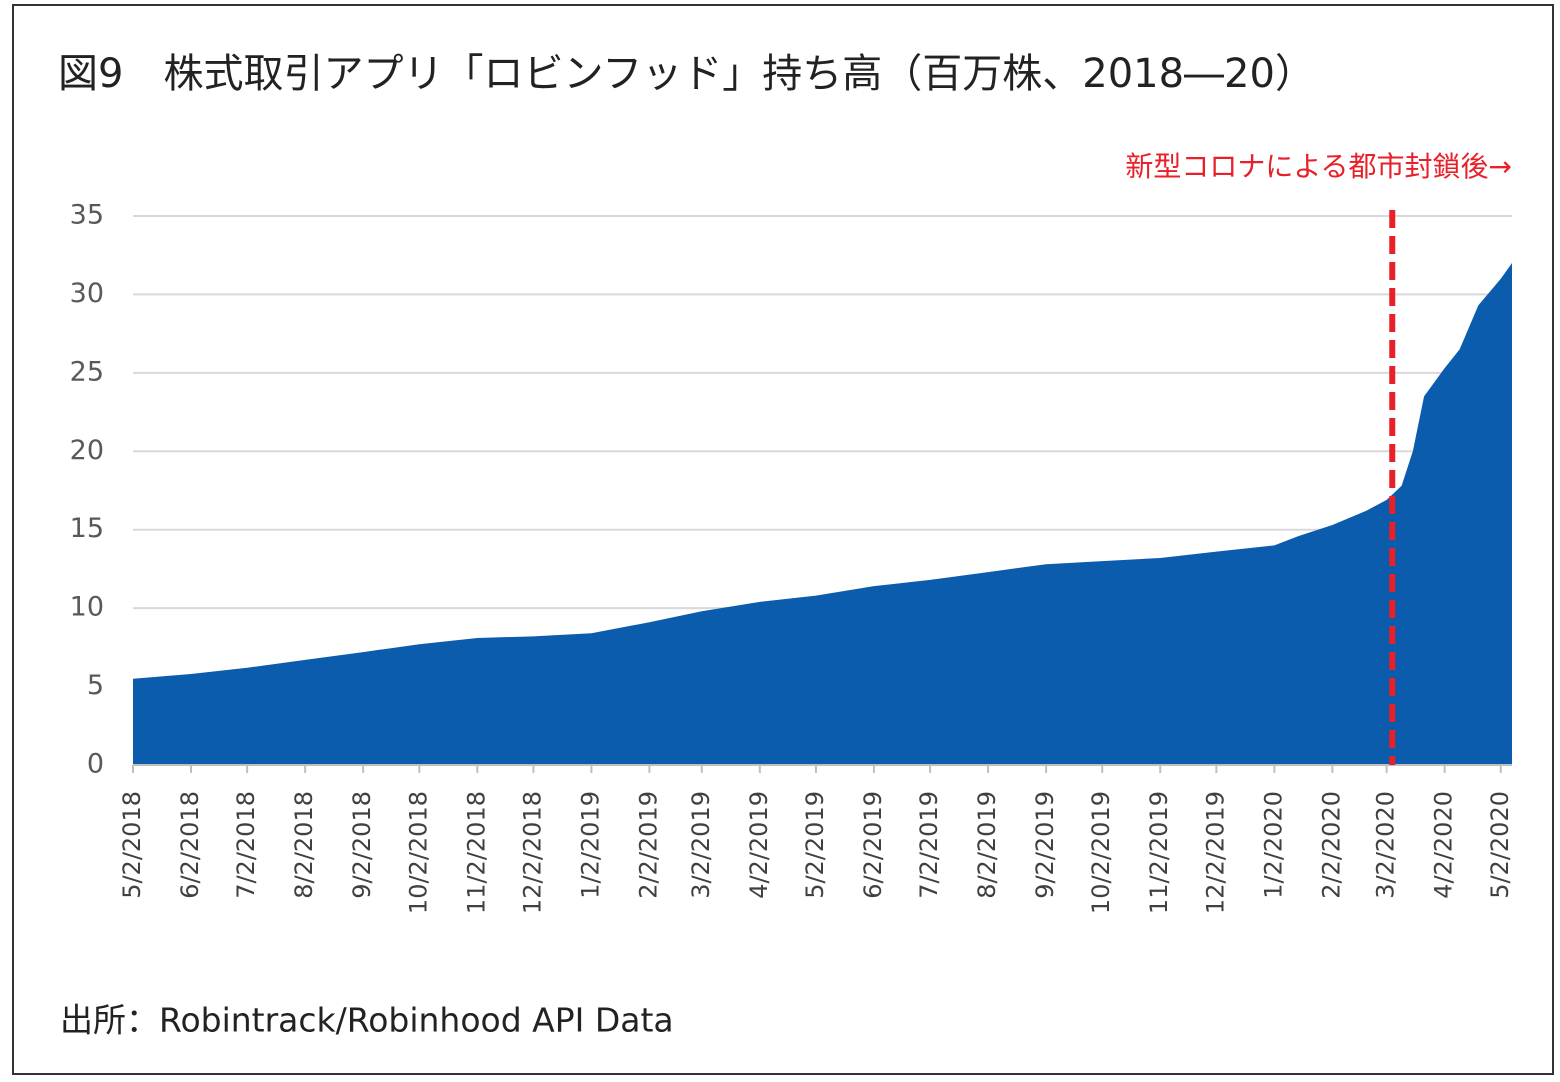 The width and height of the screenshot is (1560, 1082). Describe the element at coordinates (476, 852) in the screenshot. I see `x-tick-label: 11/2/2018` at that location.